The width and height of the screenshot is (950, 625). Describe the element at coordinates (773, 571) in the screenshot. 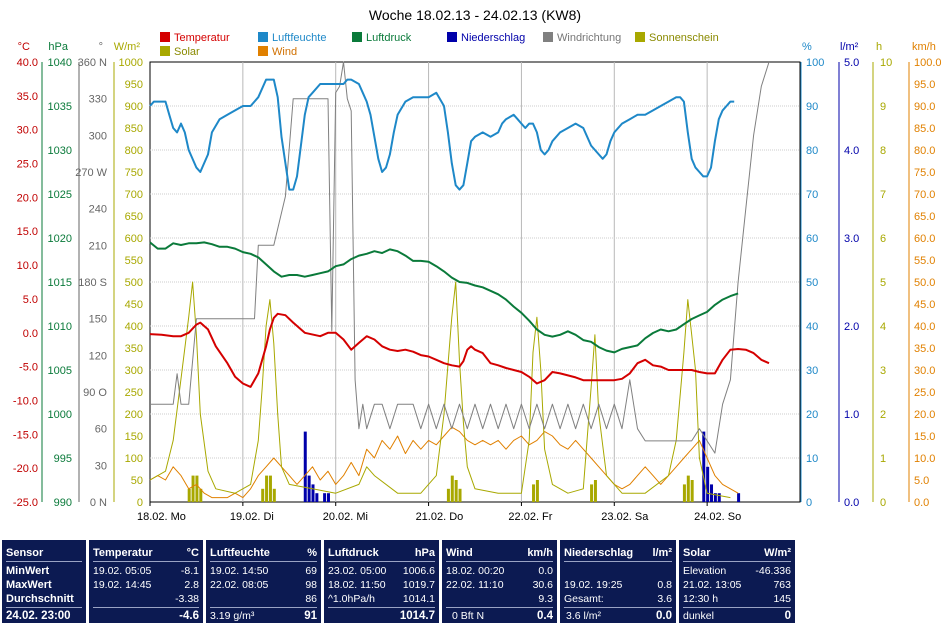

I see `solar-elevation-value: -46.336` at that location.